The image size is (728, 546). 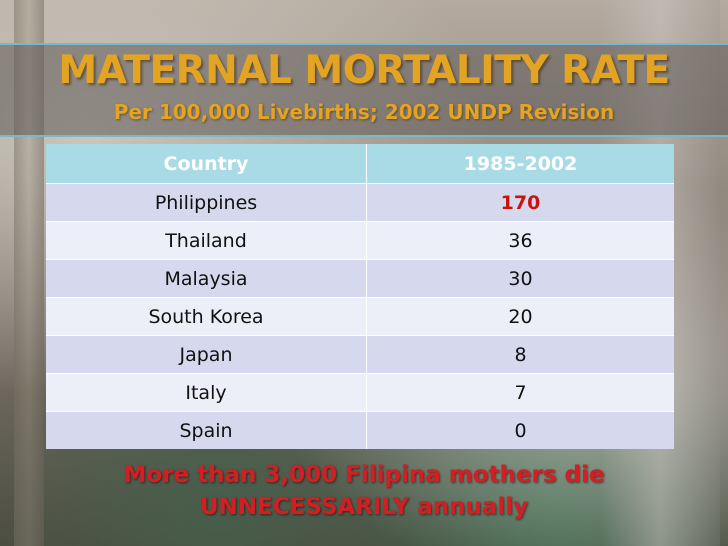 I want to click on value-cell-highlight: 170, so click(x=520, y=202).